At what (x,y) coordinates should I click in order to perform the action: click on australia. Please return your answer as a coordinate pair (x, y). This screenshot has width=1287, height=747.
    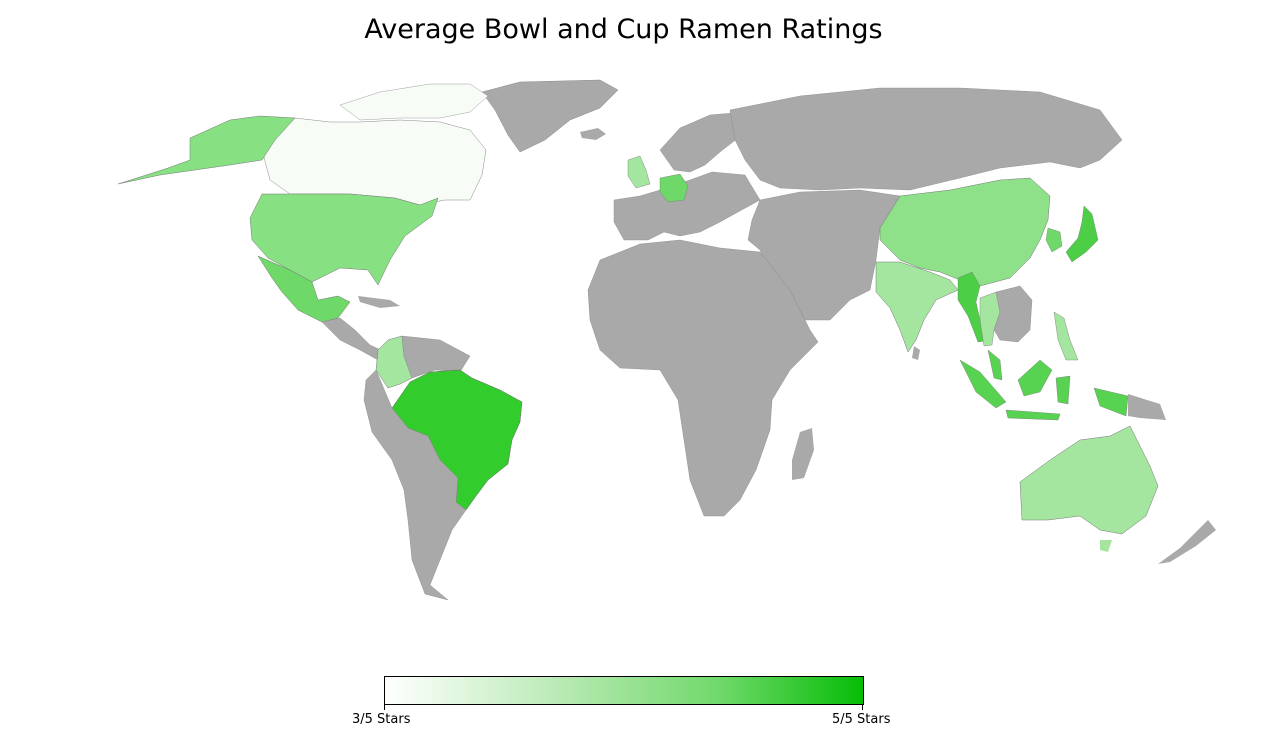
    Looking at the image, I should click on (1089, 480).